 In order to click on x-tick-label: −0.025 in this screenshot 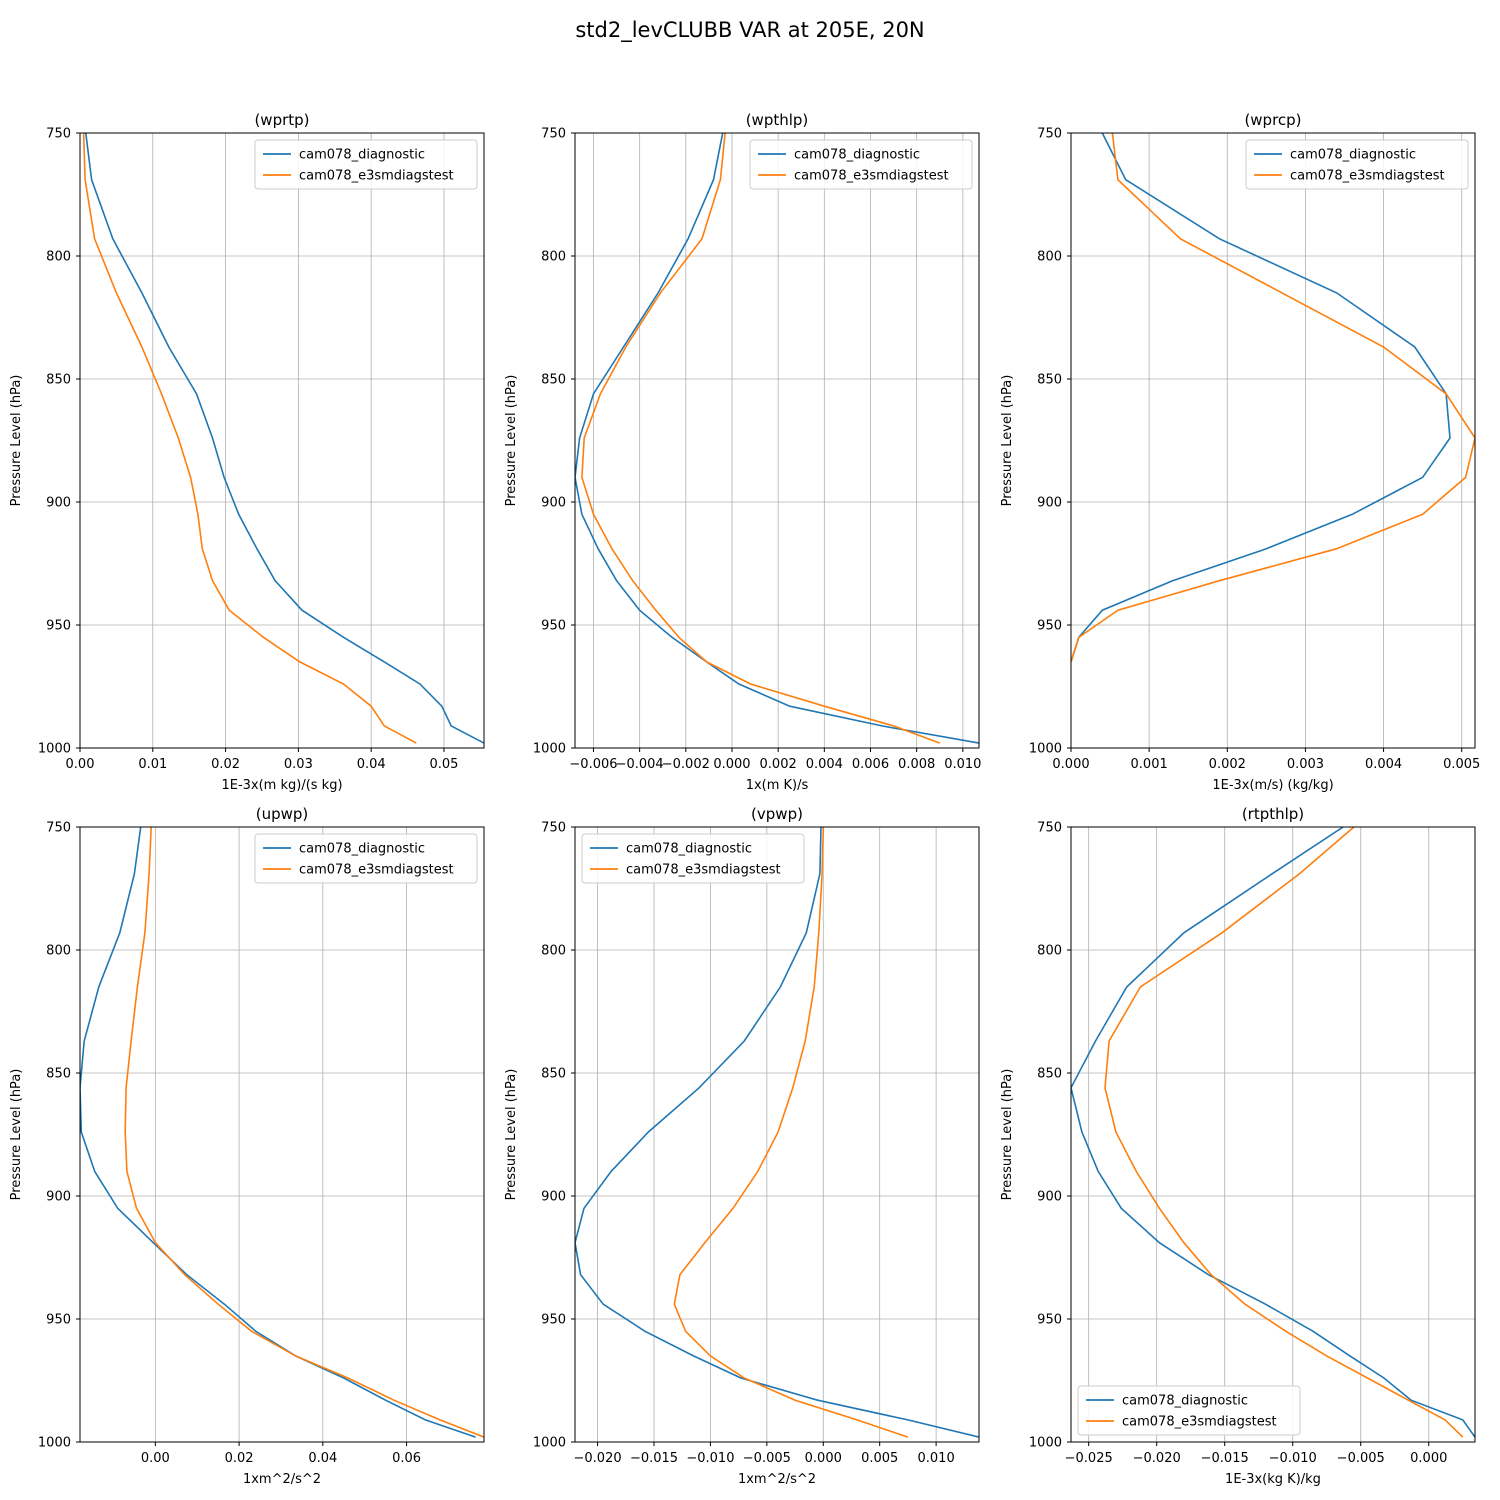, I will do `click(1089, 1458)`.